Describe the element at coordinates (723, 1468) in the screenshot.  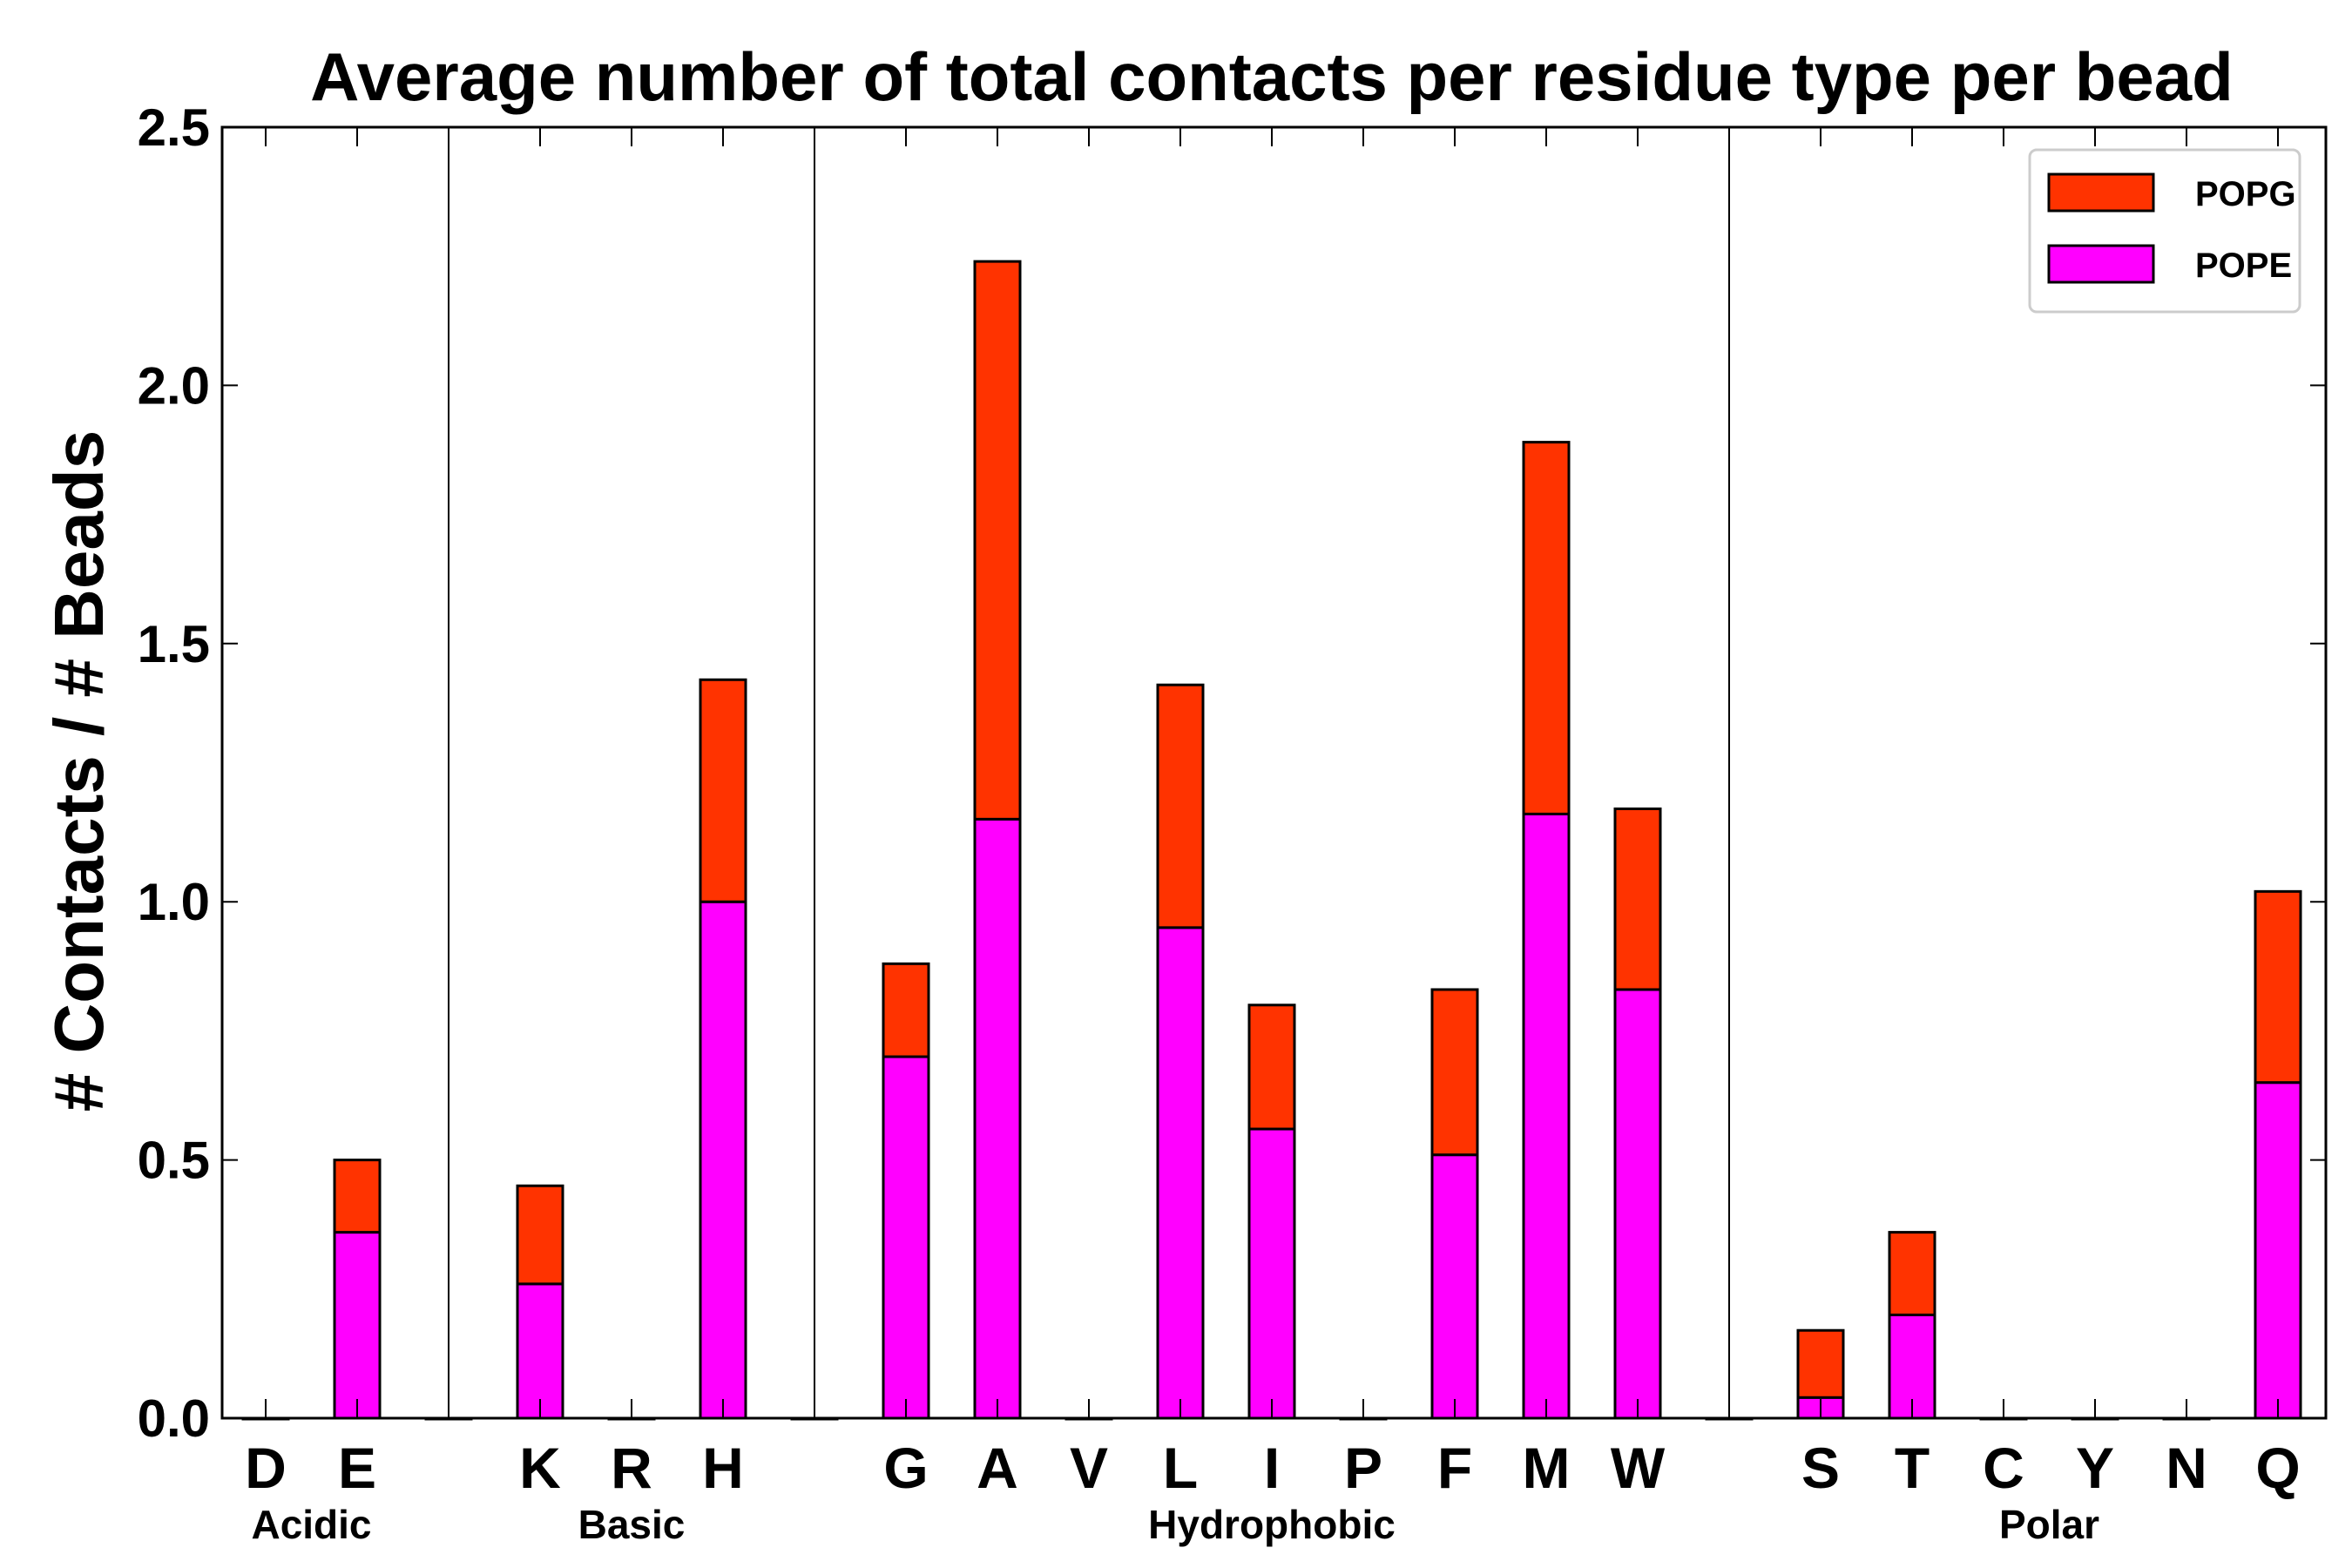
I see `x-tick-label-H: H` at that location.